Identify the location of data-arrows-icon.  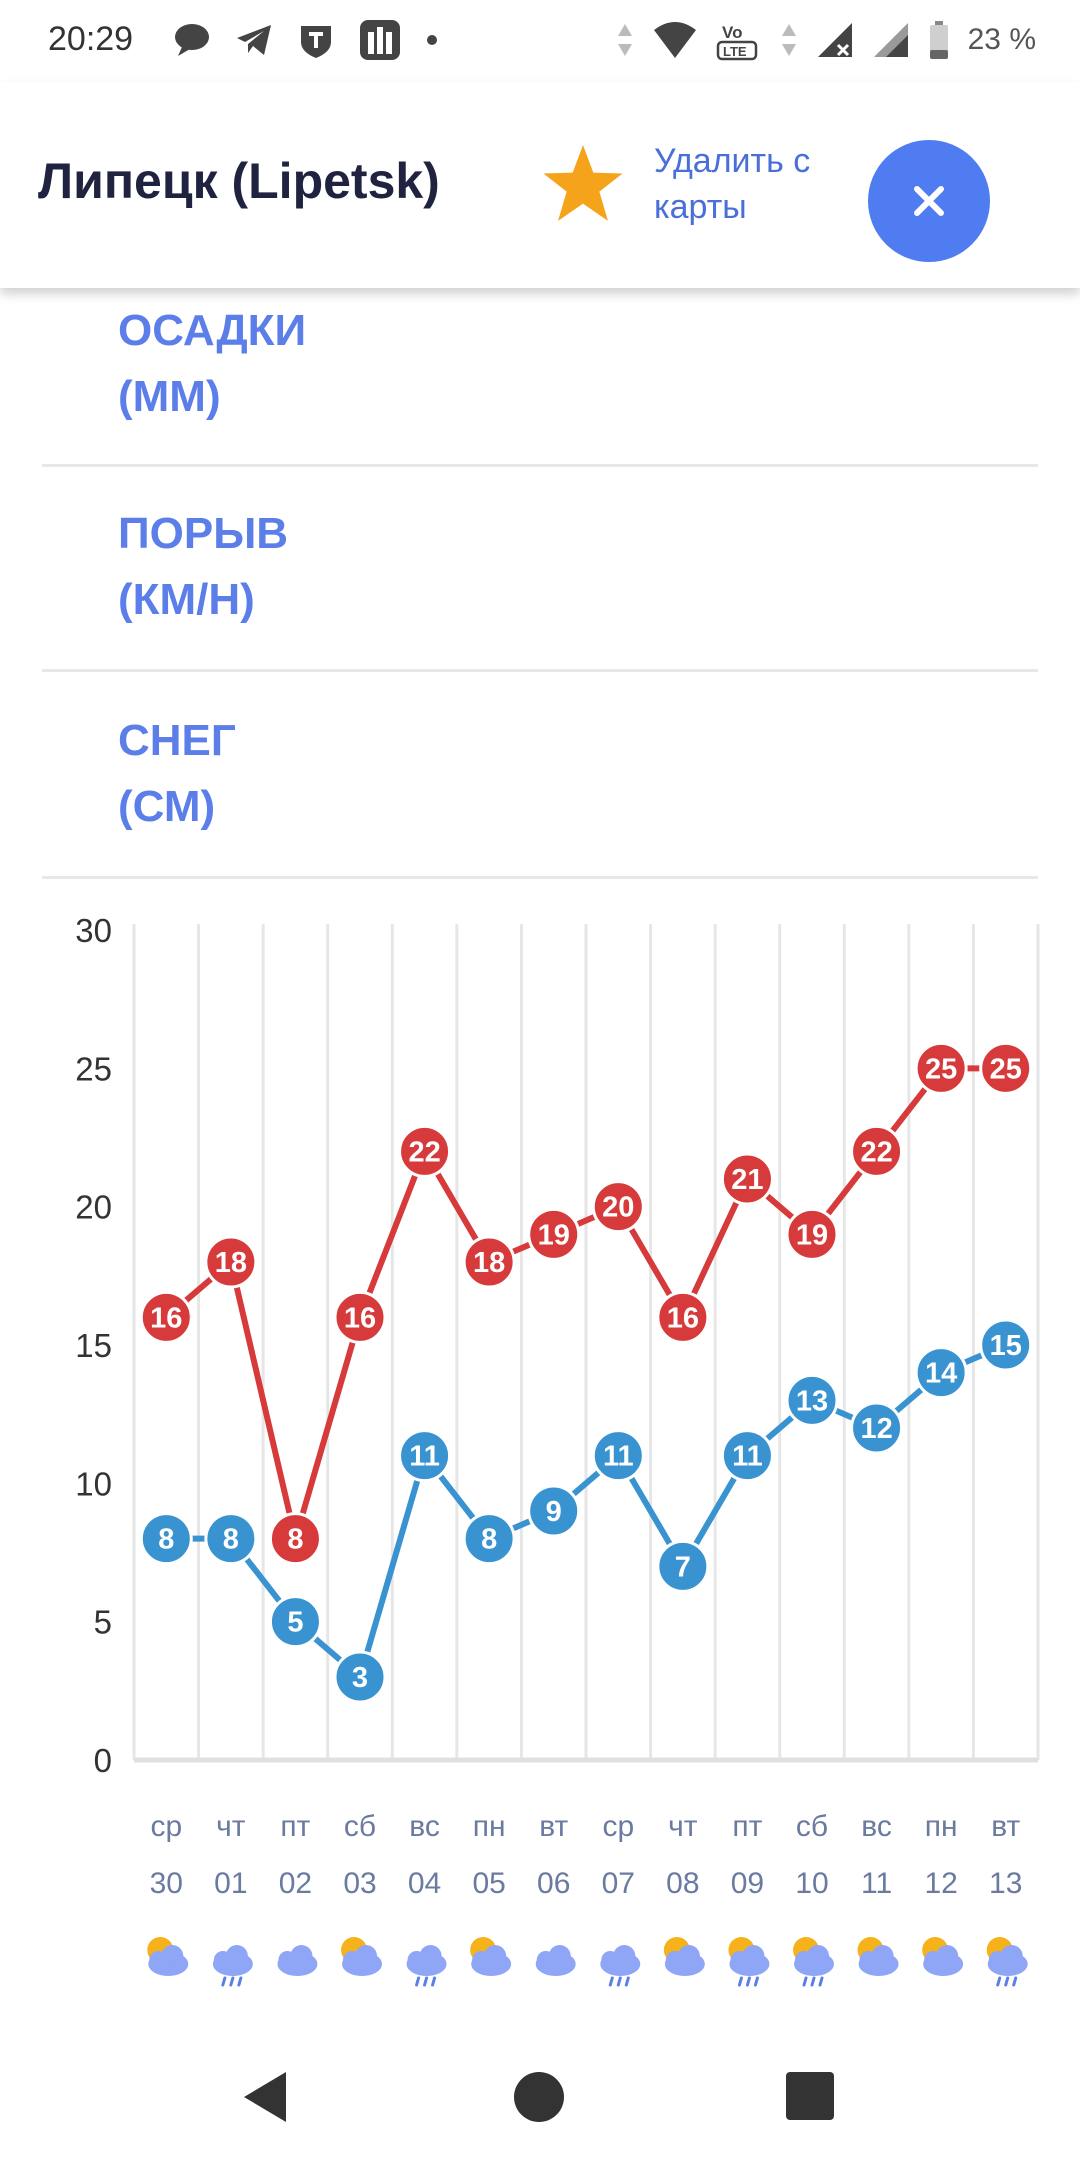
(788, 40).